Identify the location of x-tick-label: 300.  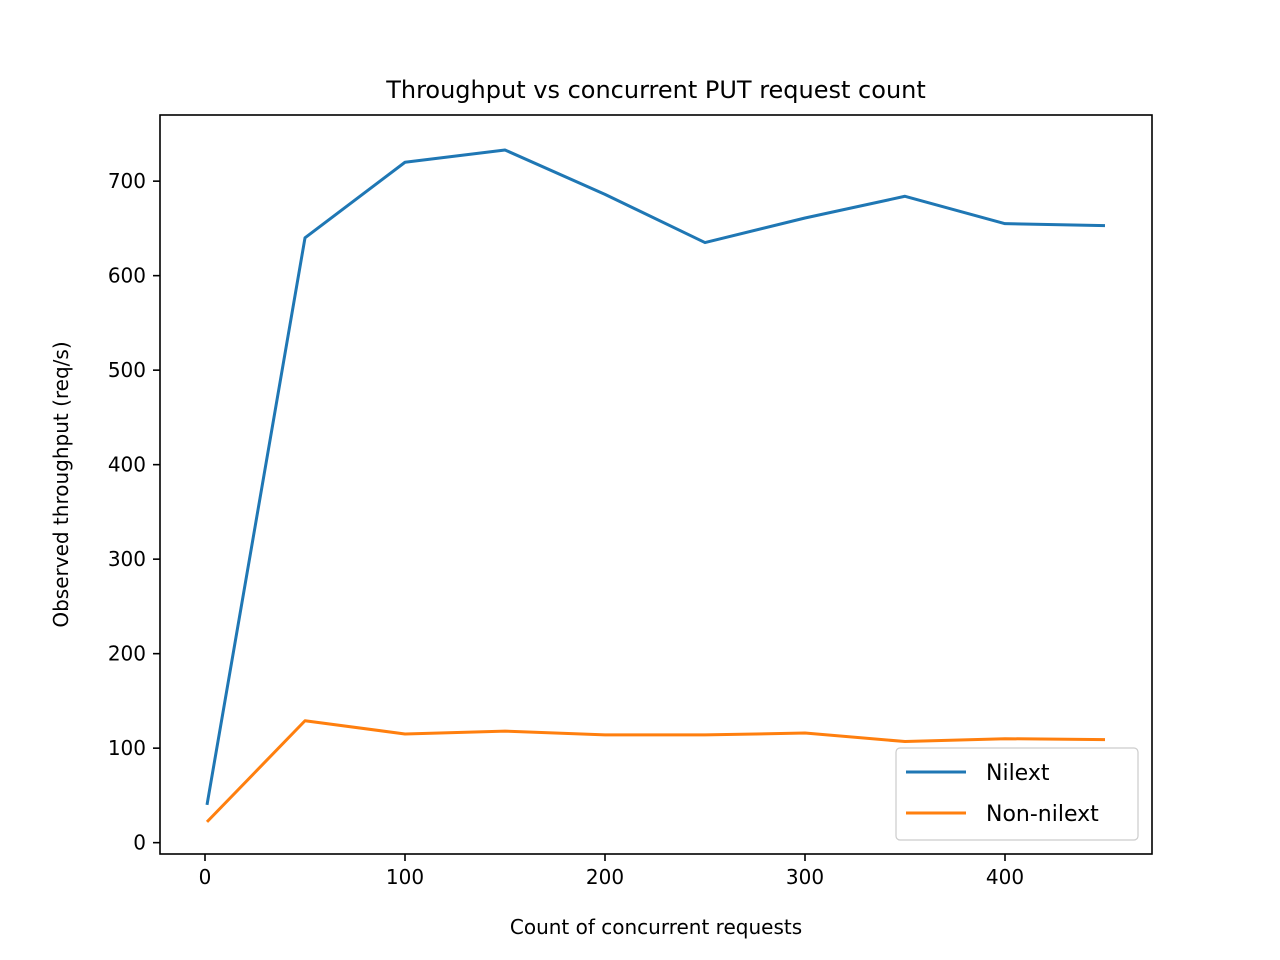
(805, 877).